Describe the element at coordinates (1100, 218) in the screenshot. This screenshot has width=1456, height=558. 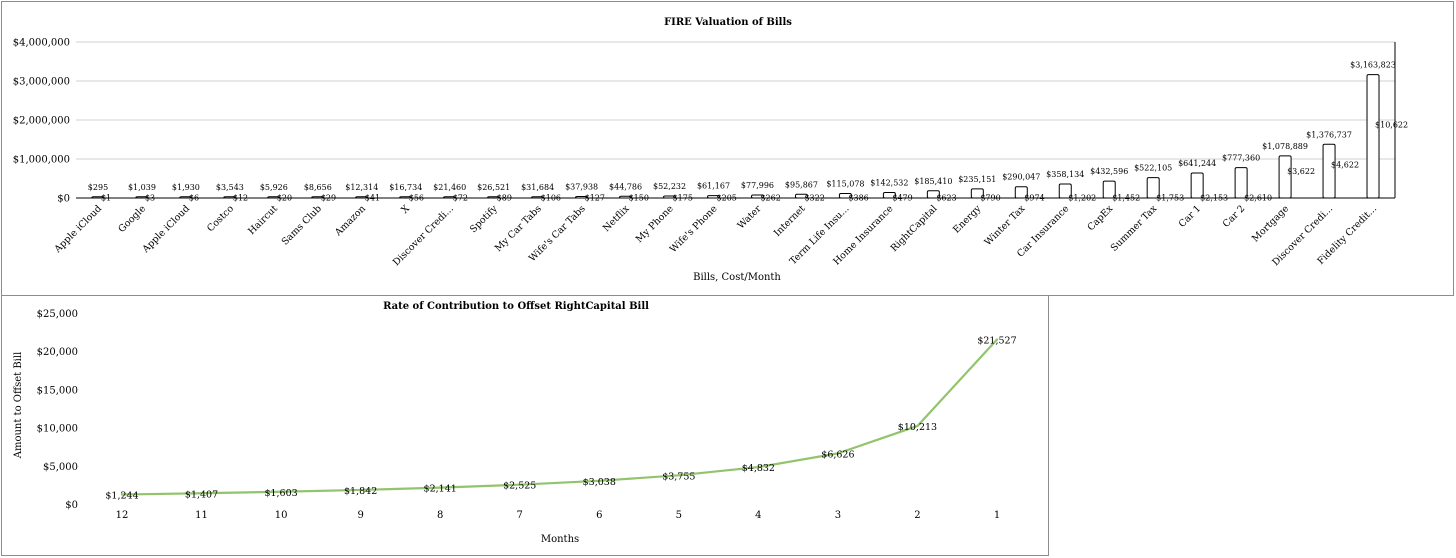
I see `x-tick-label: CapEx` at that location.